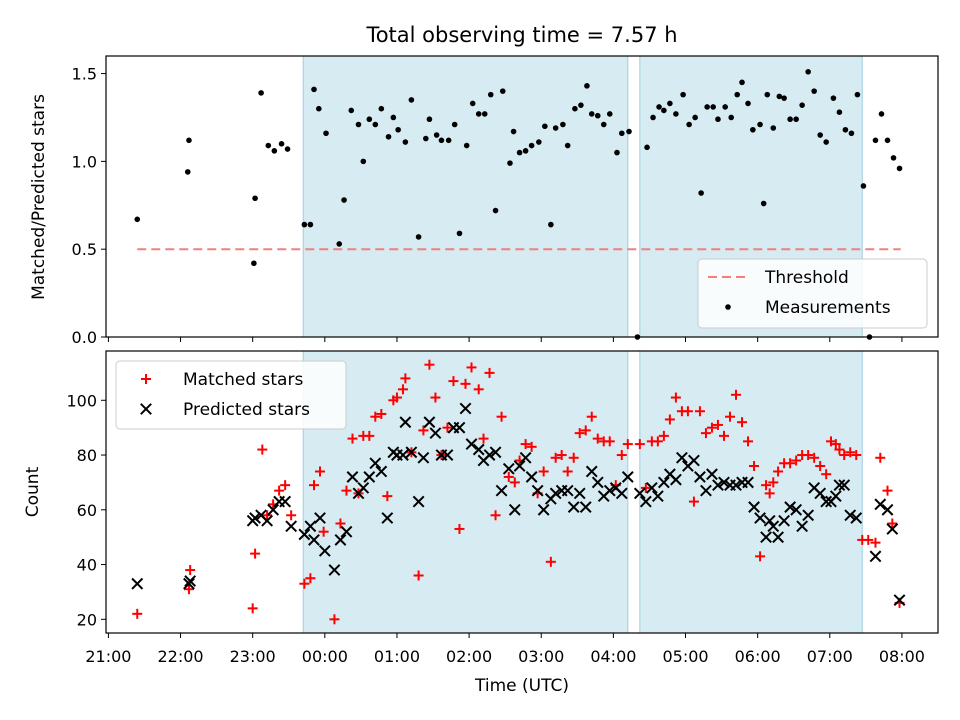  What do you see at coordinates (613, 656) in the screenshot?
I see `x-tick-label: 04:00` at bounding box center [613, 656].